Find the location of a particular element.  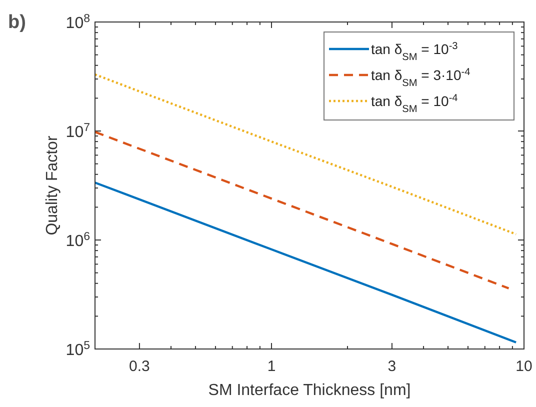

y-tick-label: 10$^{5}$ is located at coordinates (78, 349).